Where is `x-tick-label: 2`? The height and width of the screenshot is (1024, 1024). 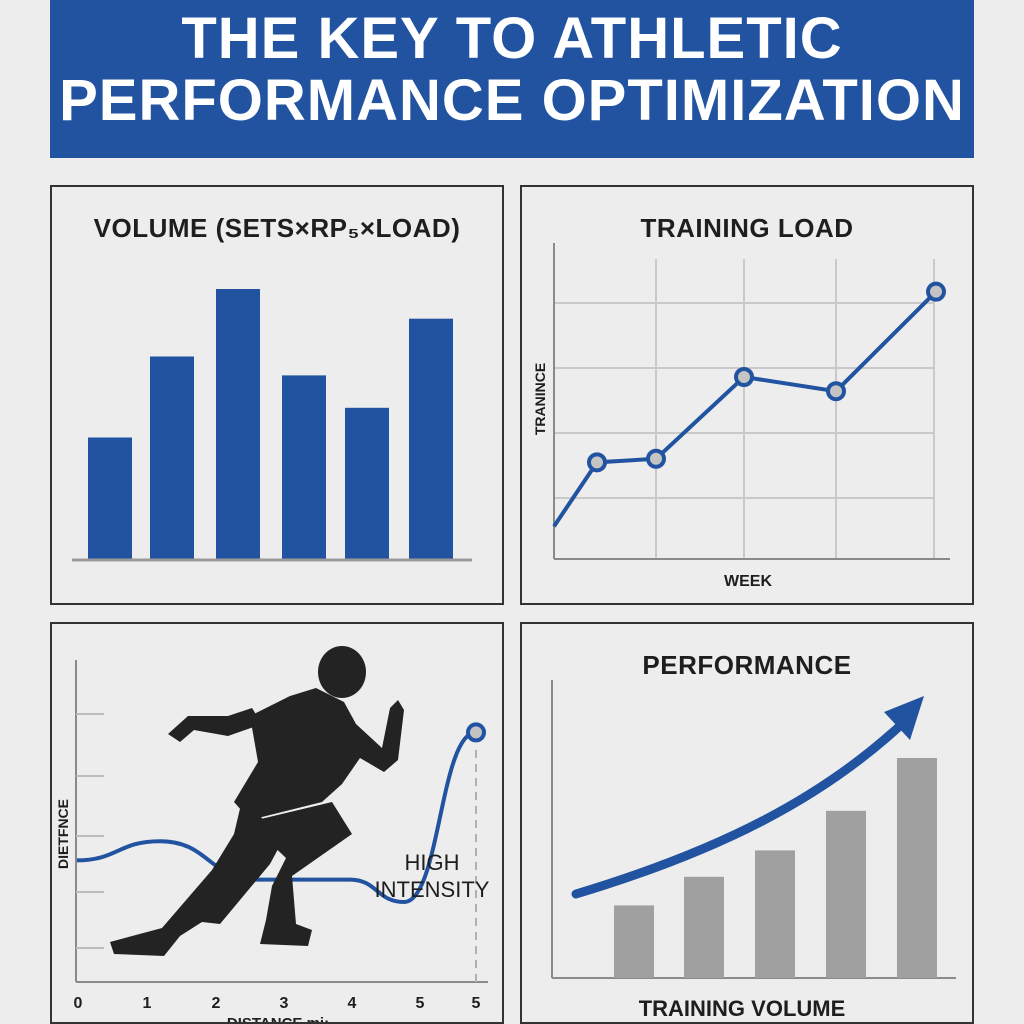 x-tick-label: 2 is located at coordinates (216, 1003).